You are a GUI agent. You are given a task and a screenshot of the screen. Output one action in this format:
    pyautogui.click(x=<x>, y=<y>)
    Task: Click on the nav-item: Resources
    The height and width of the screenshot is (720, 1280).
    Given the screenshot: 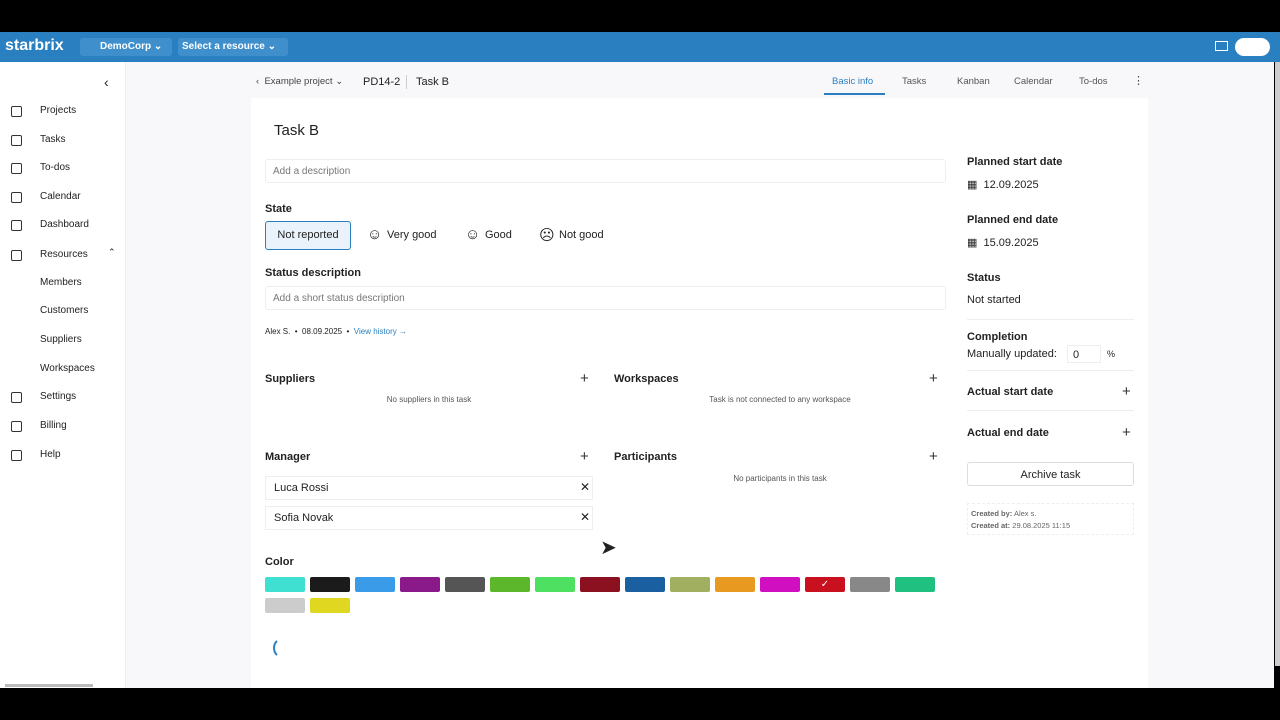 What is the action you would take?
    pyautogui.click(x=64, y=254)
    